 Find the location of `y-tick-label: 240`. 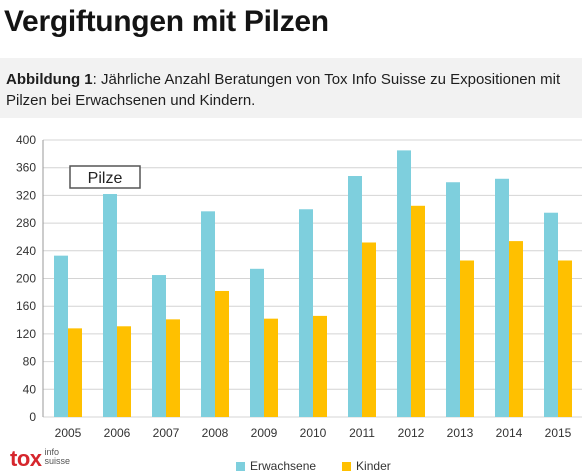

y-tick-label: 240 is located at coordinates (26, 251).